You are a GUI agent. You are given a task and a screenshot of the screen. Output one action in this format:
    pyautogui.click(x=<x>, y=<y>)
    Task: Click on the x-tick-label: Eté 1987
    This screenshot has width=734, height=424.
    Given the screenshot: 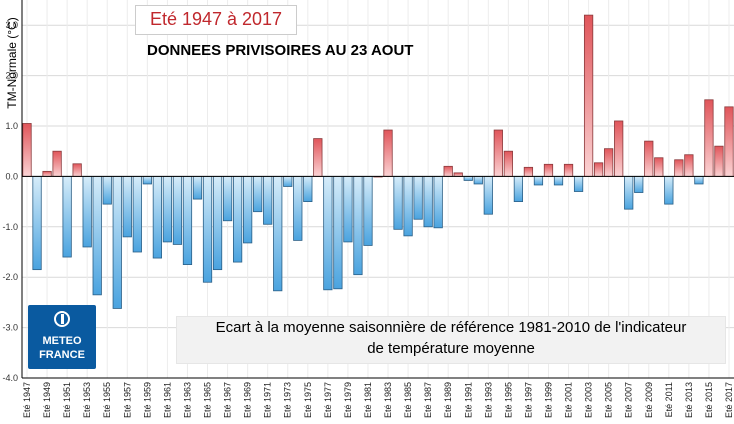 What is the action you would take?
    pyautogui.click(x=428, y=400)
    